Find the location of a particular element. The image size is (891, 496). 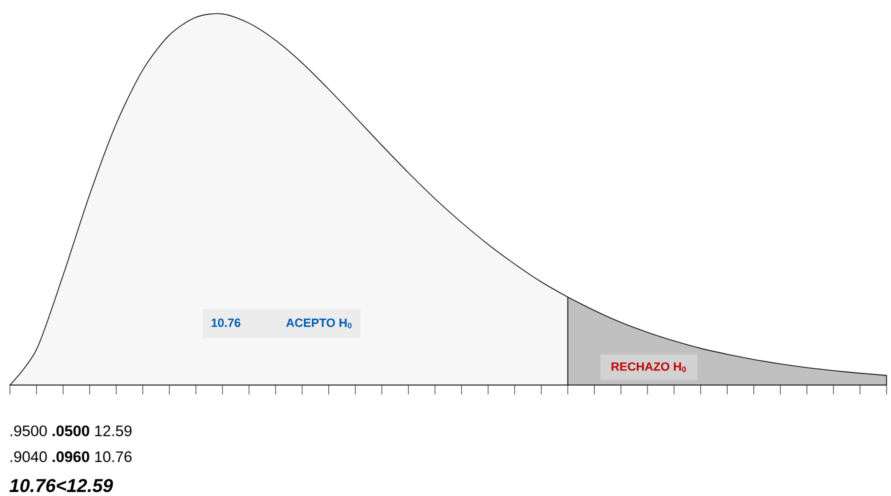

annotation: RECHAZO H$_{0}$ is located at coordinates (649, 367).